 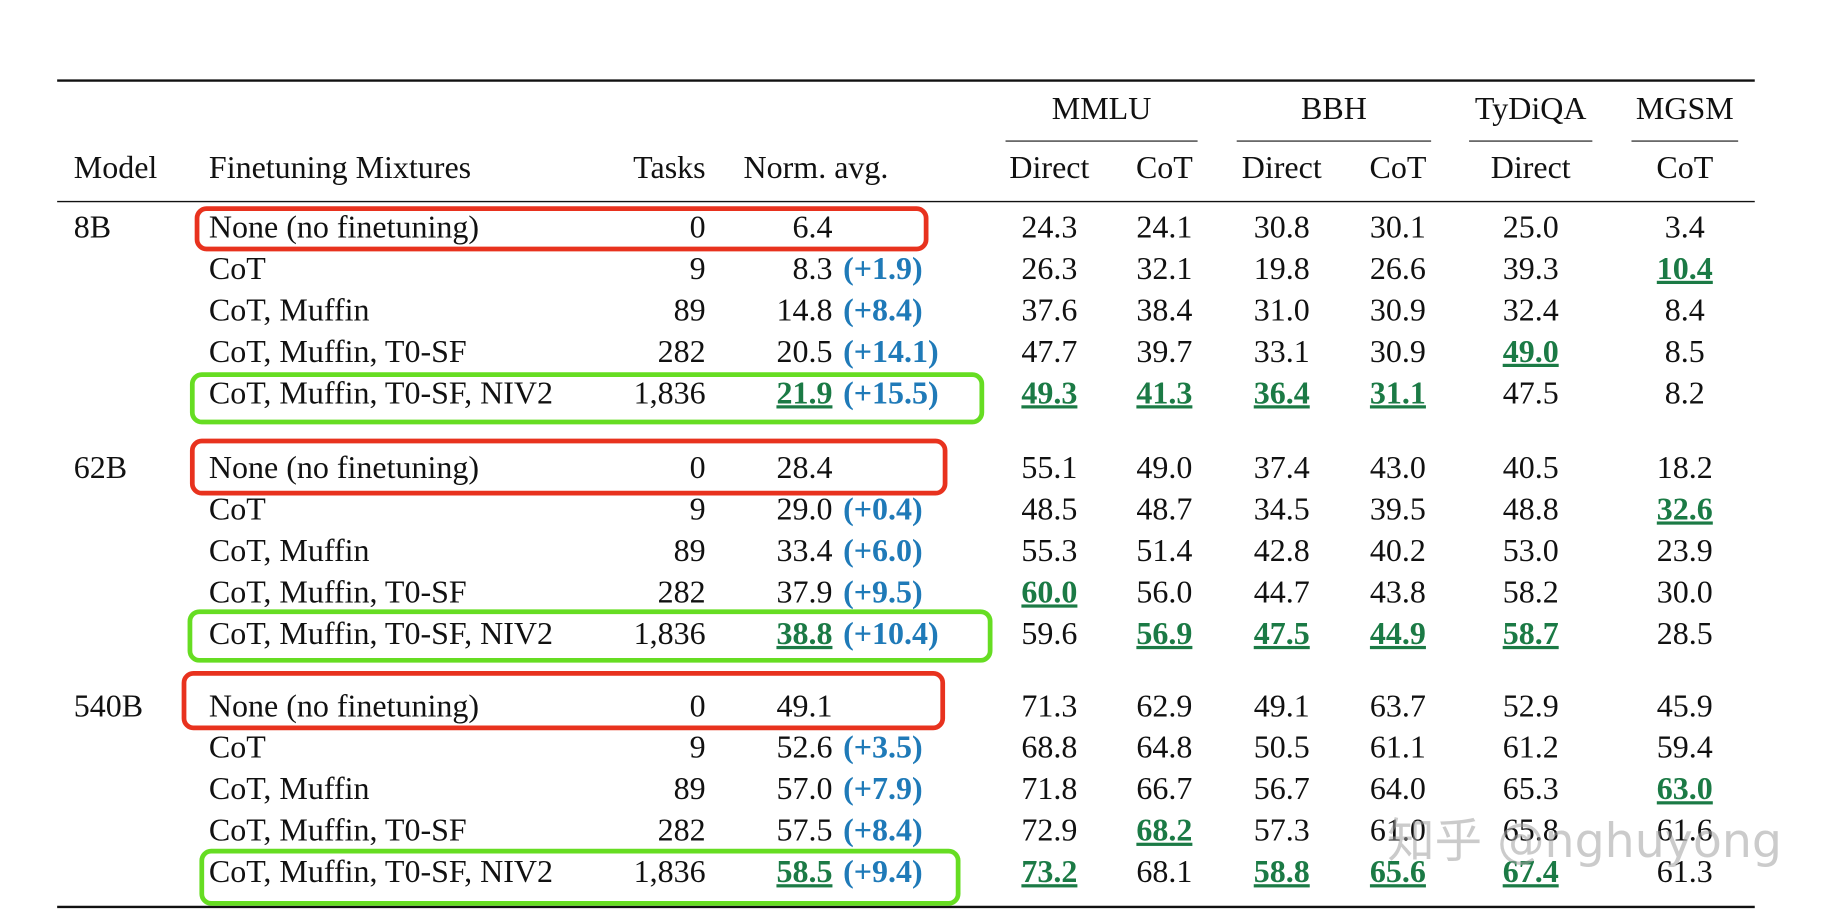 I want to click on norm-avg: 6.4, so click(x=812, y=226).